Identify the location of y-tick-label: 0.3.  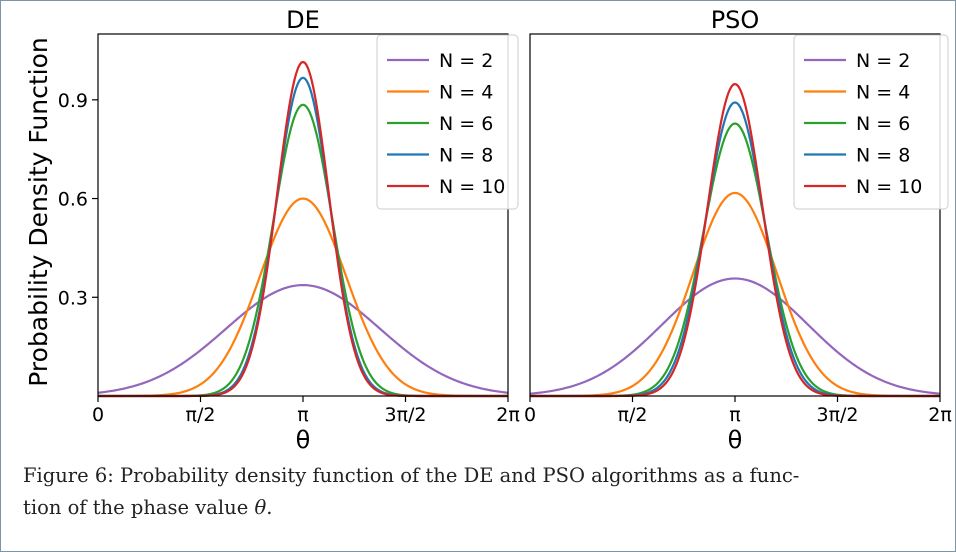
(73, 298).